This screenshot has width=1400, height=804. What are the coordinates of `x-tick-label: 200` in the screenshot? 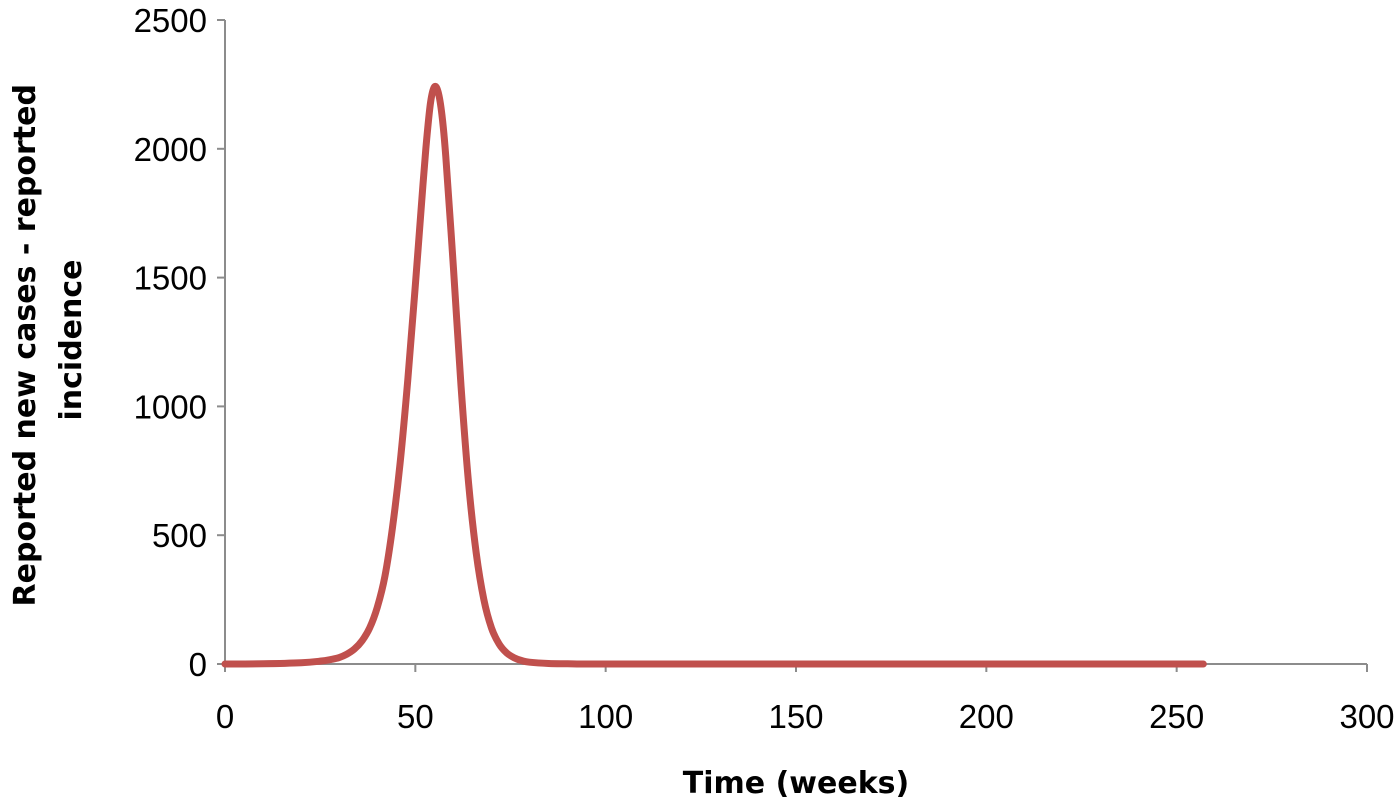 It's located at (986, 716).